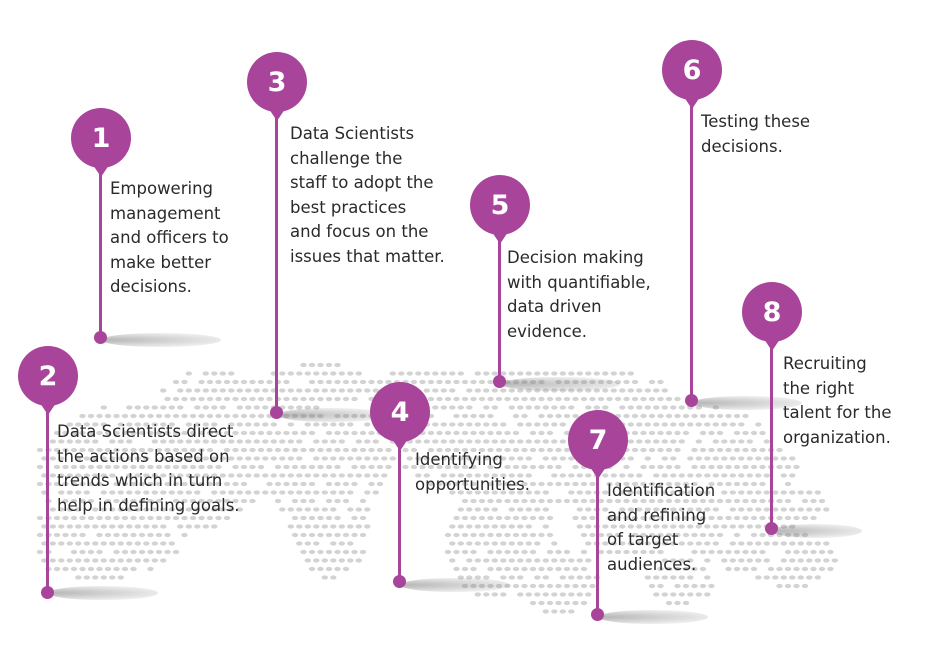 Image resolution: width=927 pixels, height=646 pixels. What do you see at coordinates (101, 138) in the screenshot?
I see `step-1-number: 1` at bounding box center [101, 138].